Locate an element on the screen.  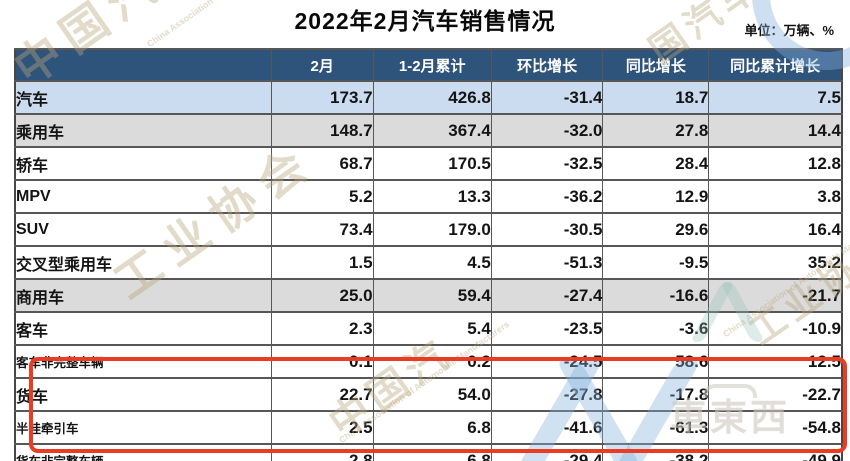
column-header: 环比增长 is located at coordinates (547, 65).